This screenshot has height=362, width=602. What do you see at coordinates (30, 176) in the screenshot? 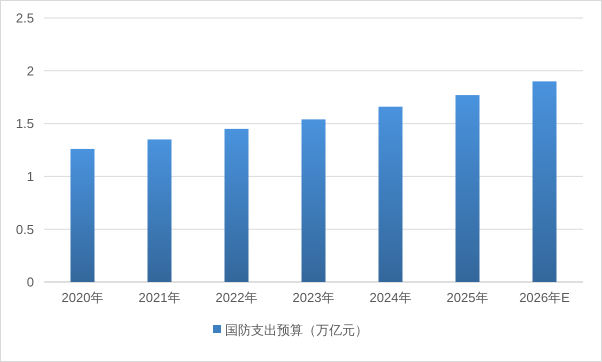
I see `y-tick-label: 1` at bounding box center [30, 176].